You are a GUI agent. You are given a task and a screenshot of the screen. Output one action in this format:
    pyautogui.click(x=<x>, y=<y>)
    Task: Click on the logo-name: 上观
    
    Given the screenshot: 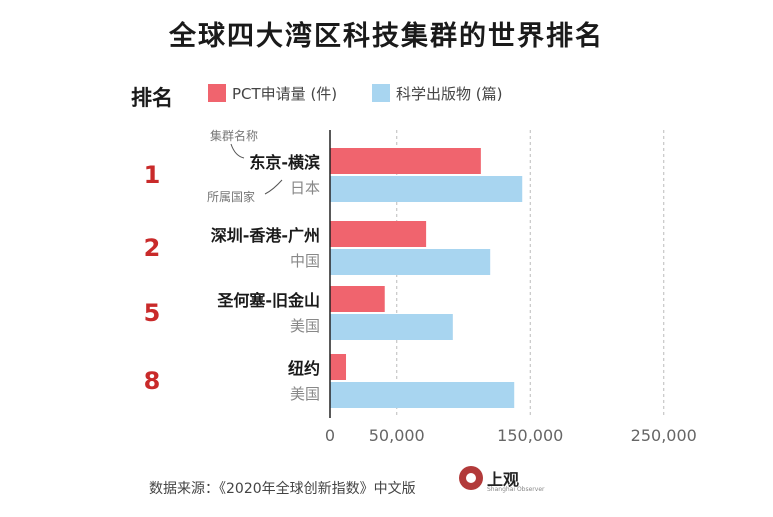 What is the action you would take?
    pyautogui.click(x=503, y=479)
    